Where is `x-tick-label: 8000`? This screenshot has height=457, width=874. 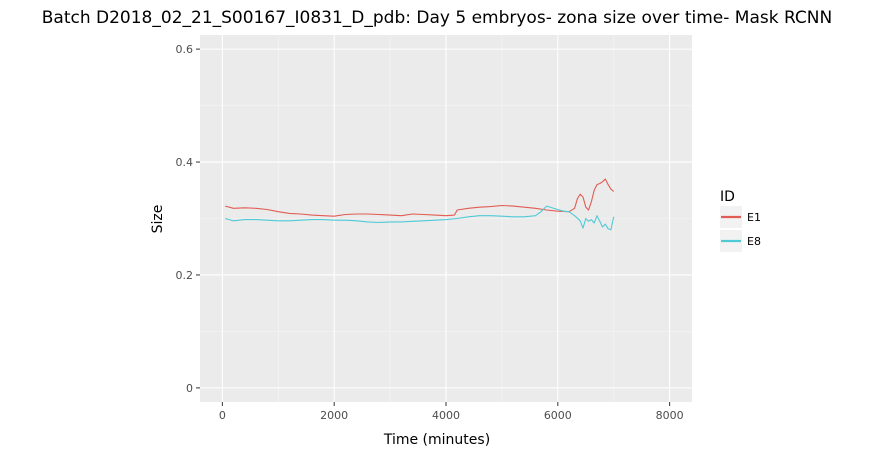 x-tick-label: 8000 is located at coordinates (670, 415).